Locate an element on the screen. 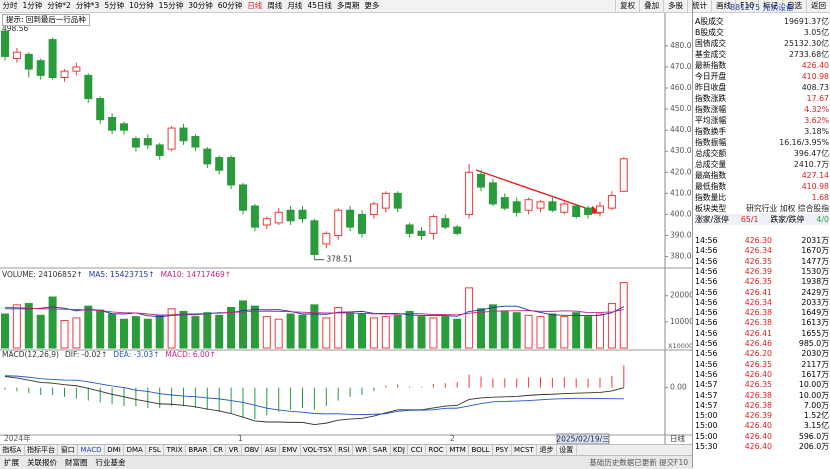 The height and width of the screenshot is (469, 830). period-button: 周线 is located at coordinates (275, 5).